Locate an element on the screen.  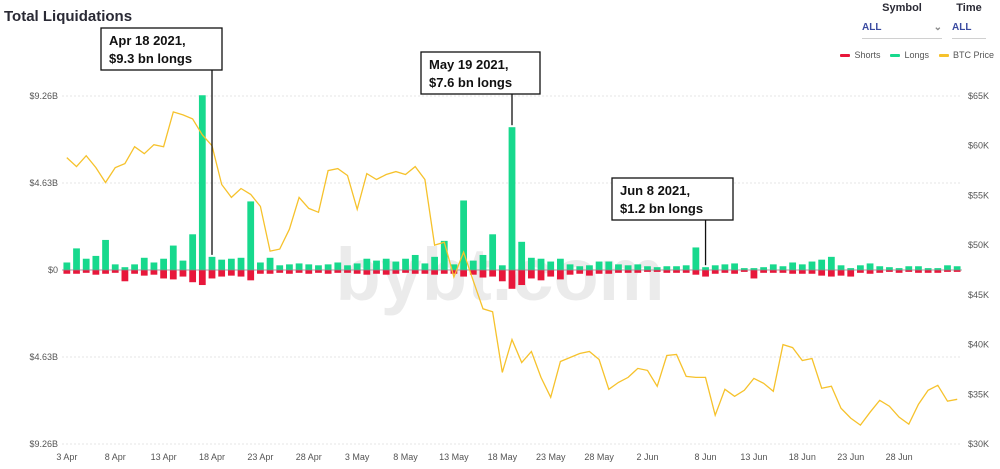
legend-item-longs: Longs is located at coordinates (909, 55).